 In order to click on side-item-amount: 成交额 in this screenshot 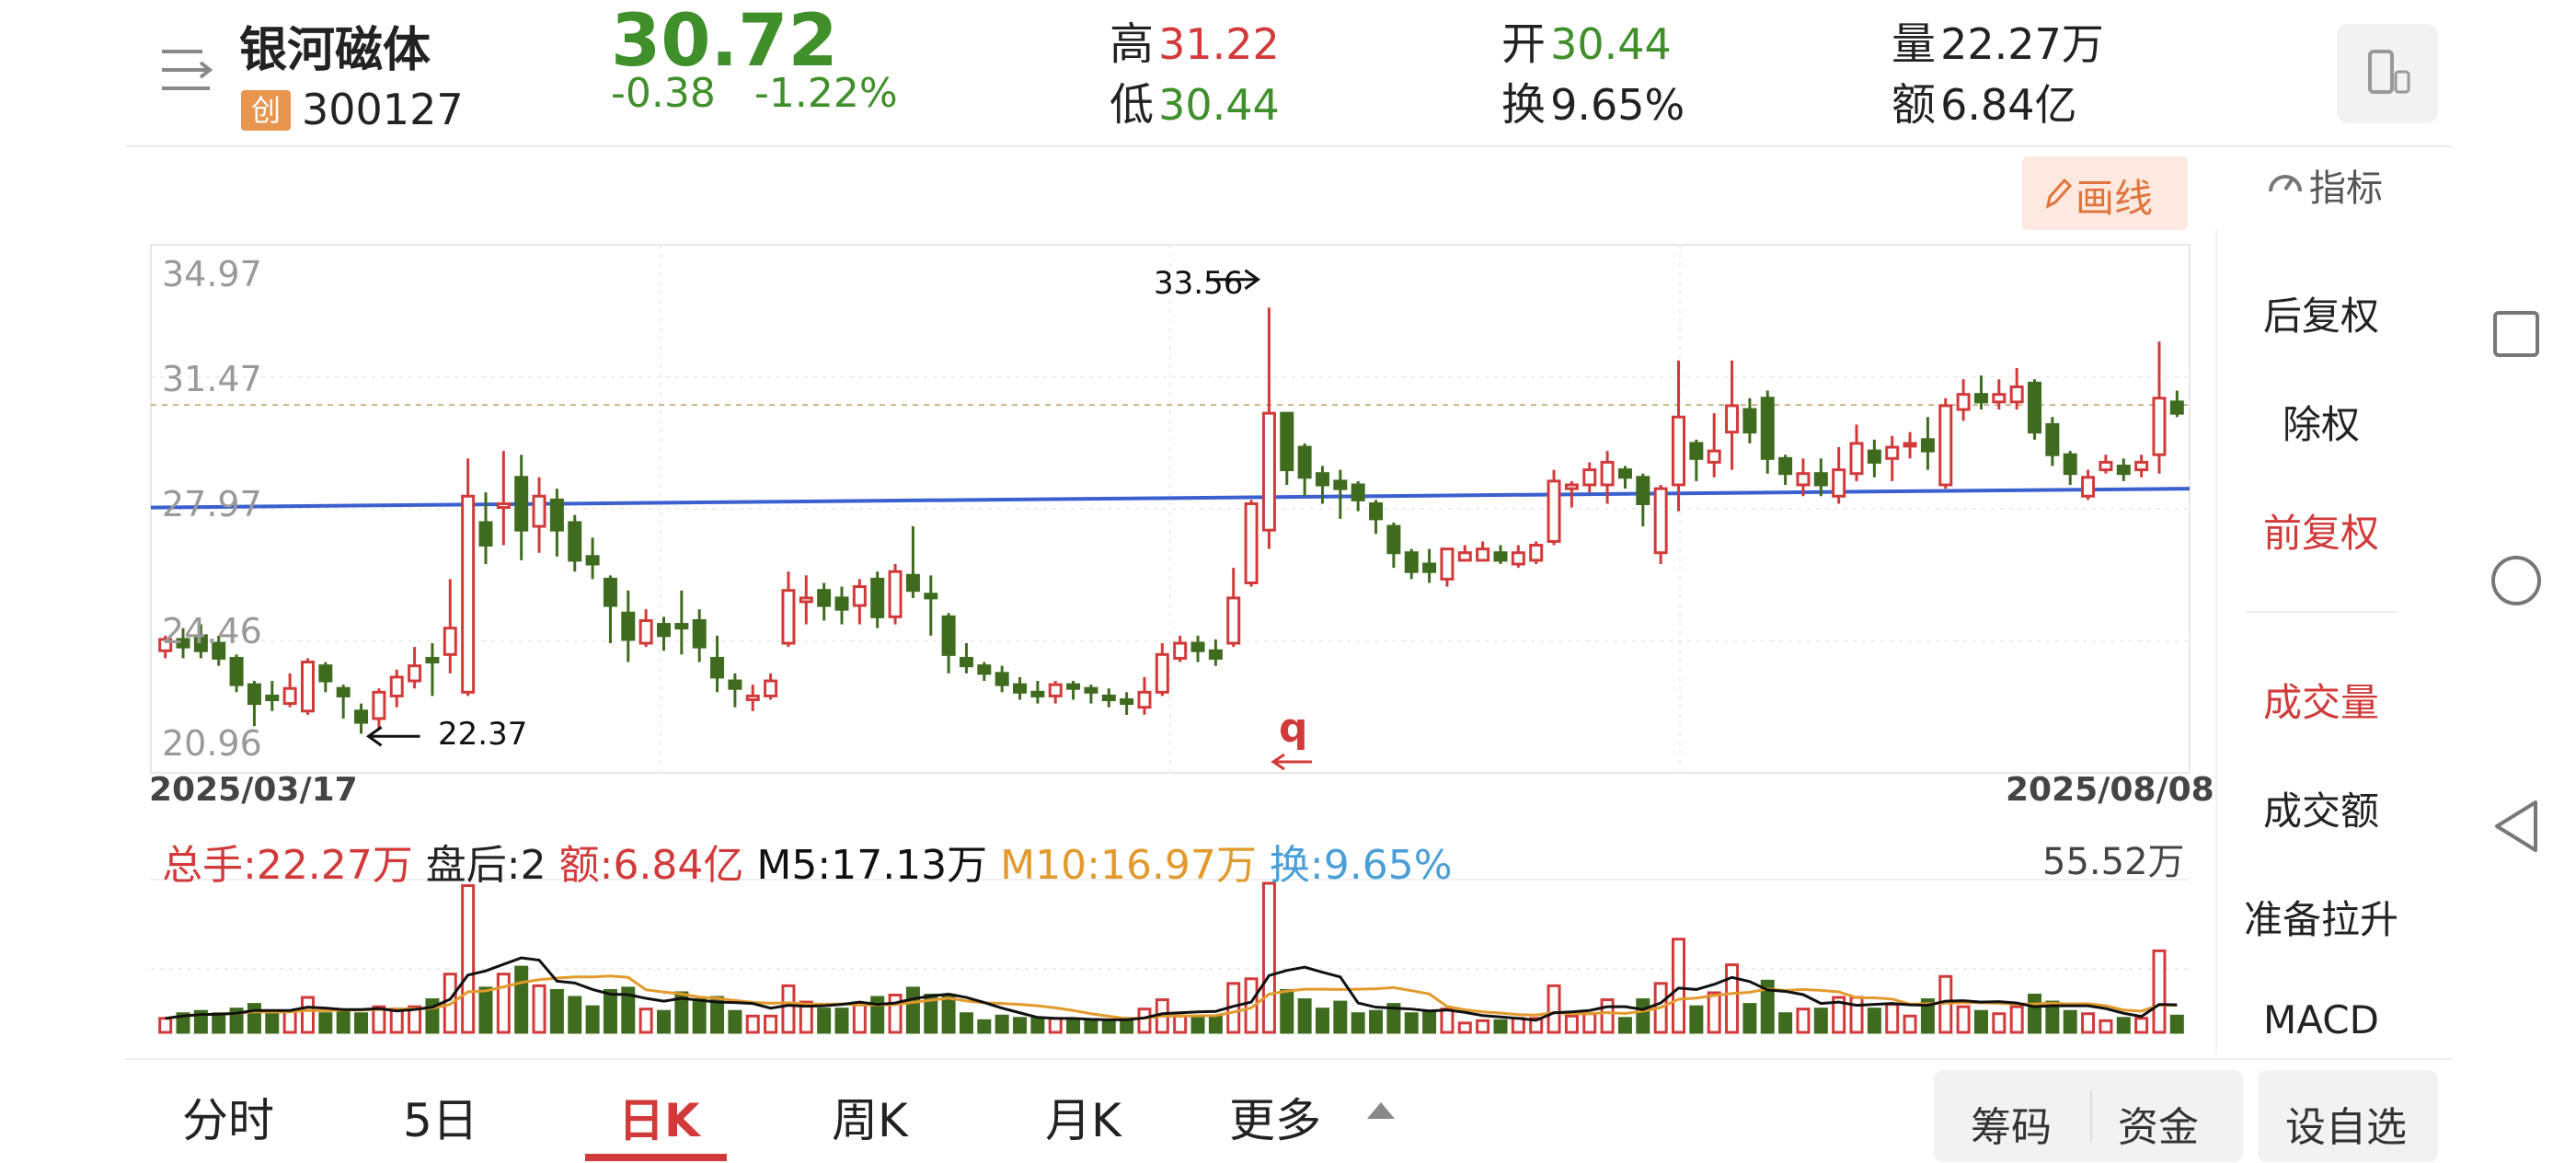, I will do `click(2320, 812)`.